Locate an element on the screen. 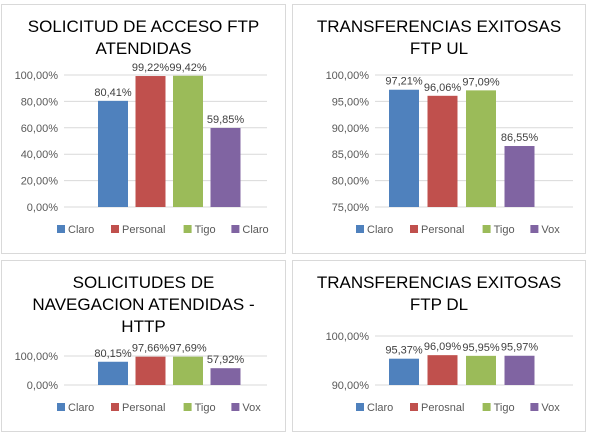  y-tick-label: 85,00% is located at coordinates (351, 155).